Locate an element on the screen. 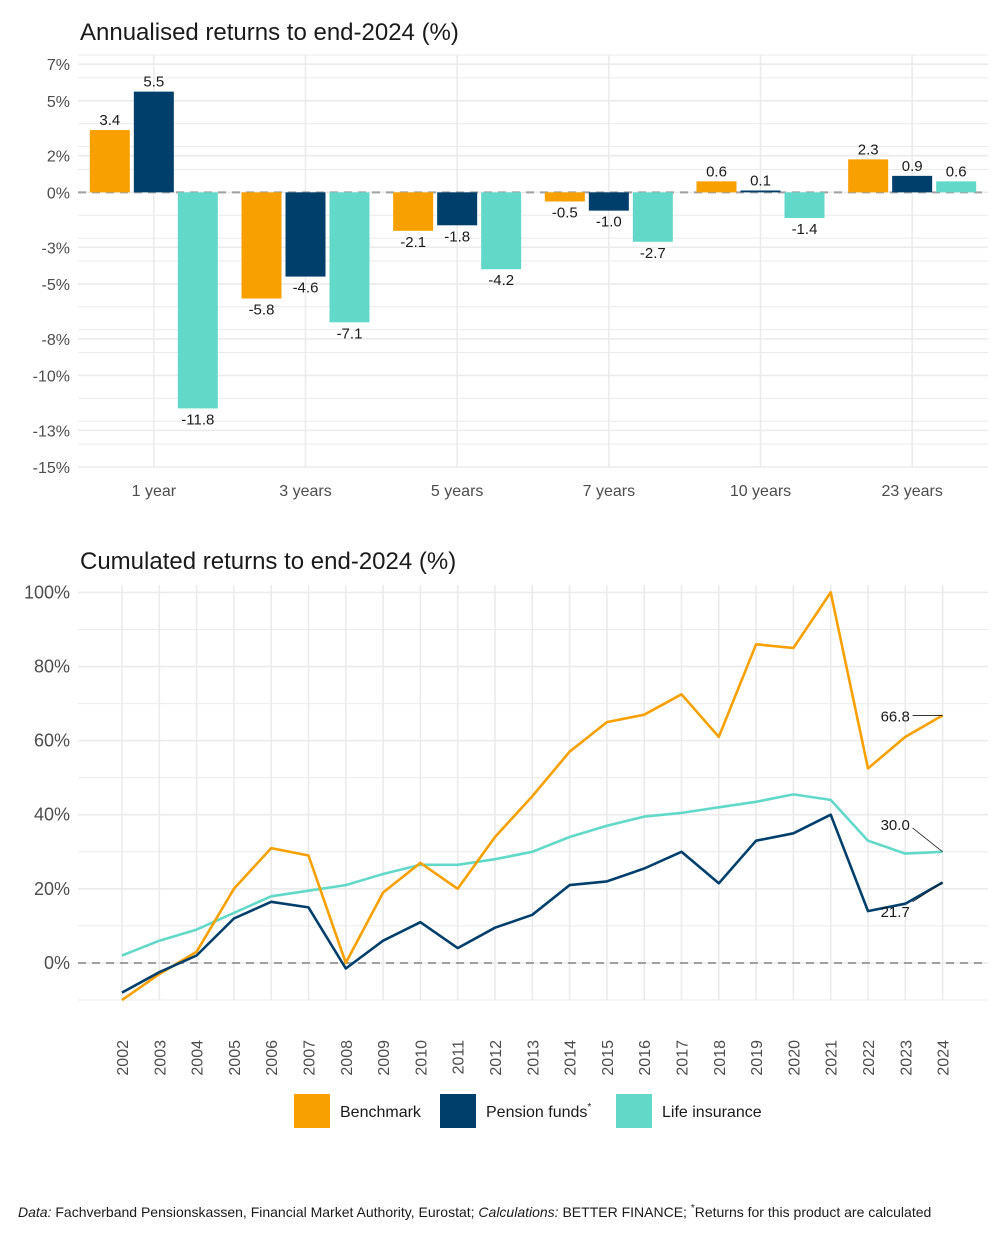  bar-data-label: 0.9 is located at coordinates (912, 166).